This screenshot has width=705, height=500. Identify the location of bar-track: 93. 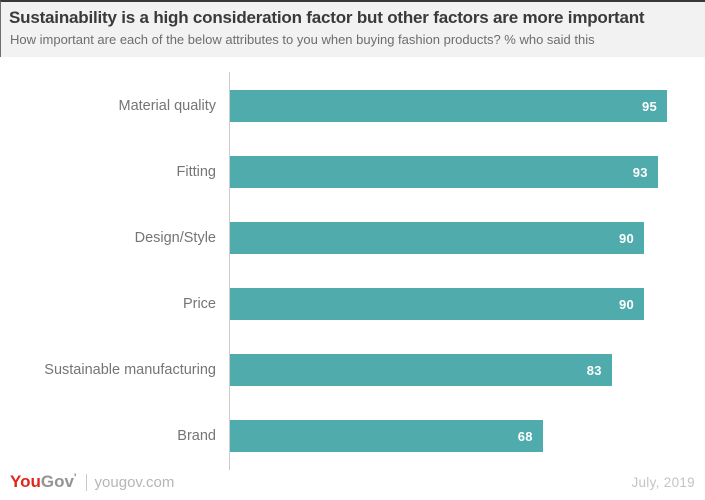
(460, 172).